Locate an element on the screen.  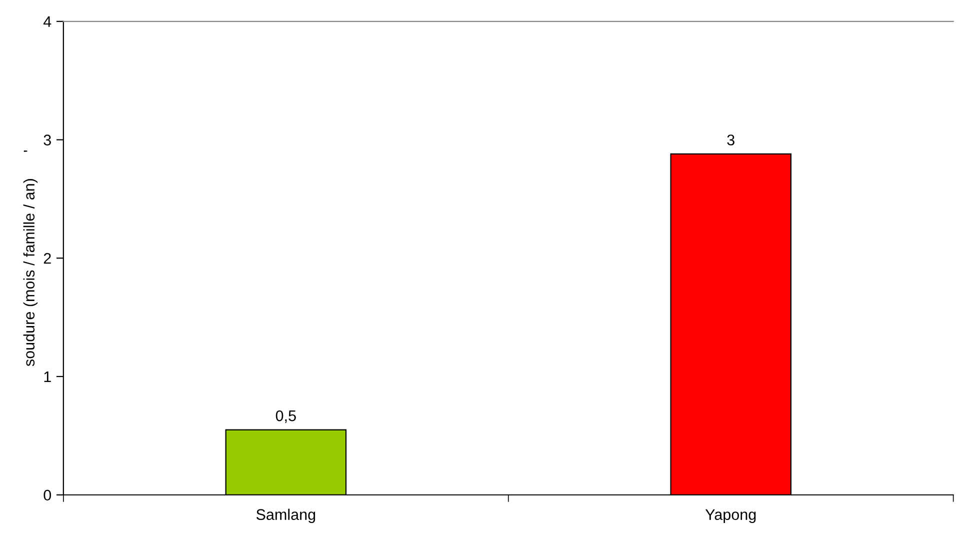
data-label: 0,5 is located at coordinates (286, 416).